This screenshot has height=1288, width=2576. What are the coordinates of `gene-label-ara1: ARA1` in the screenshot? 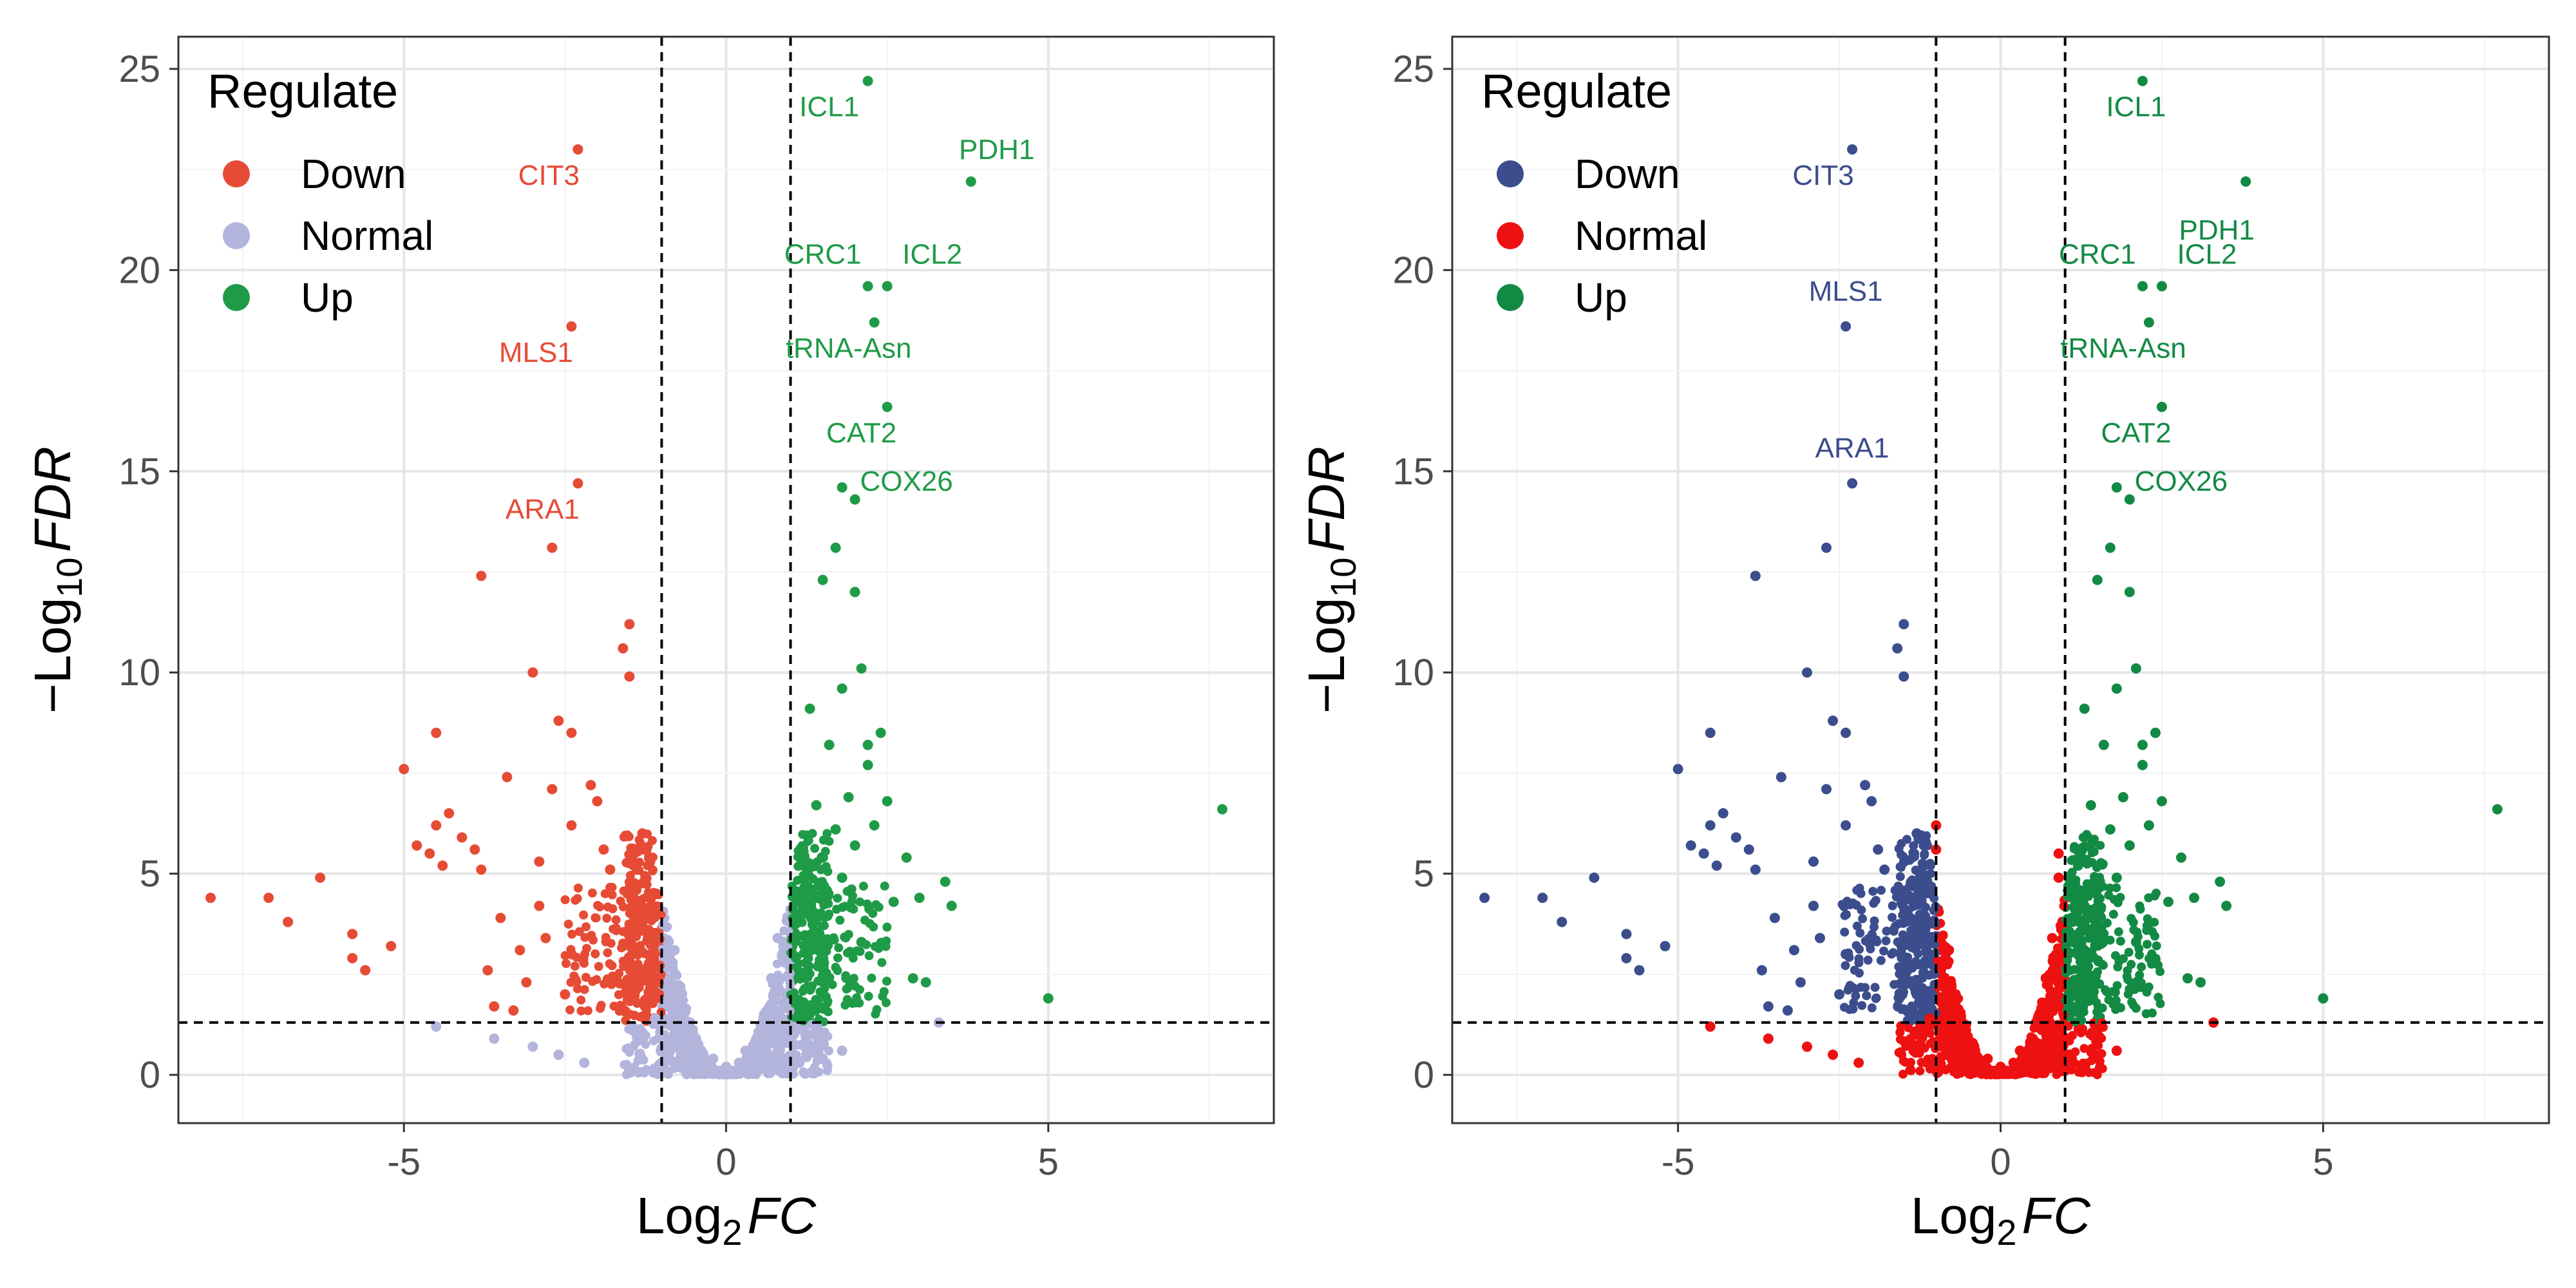 It's located at (543, 510).